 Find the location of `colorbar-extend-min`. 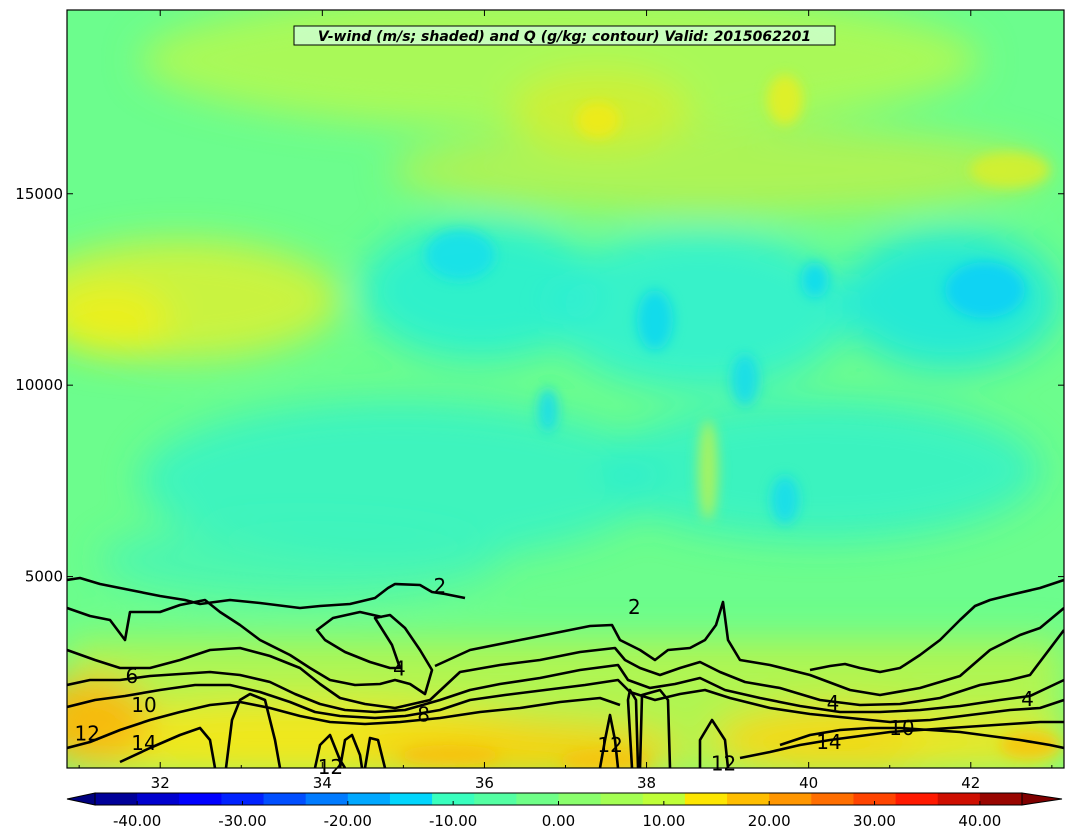

colorbar-extend-min is located at coordinates (81, 799).